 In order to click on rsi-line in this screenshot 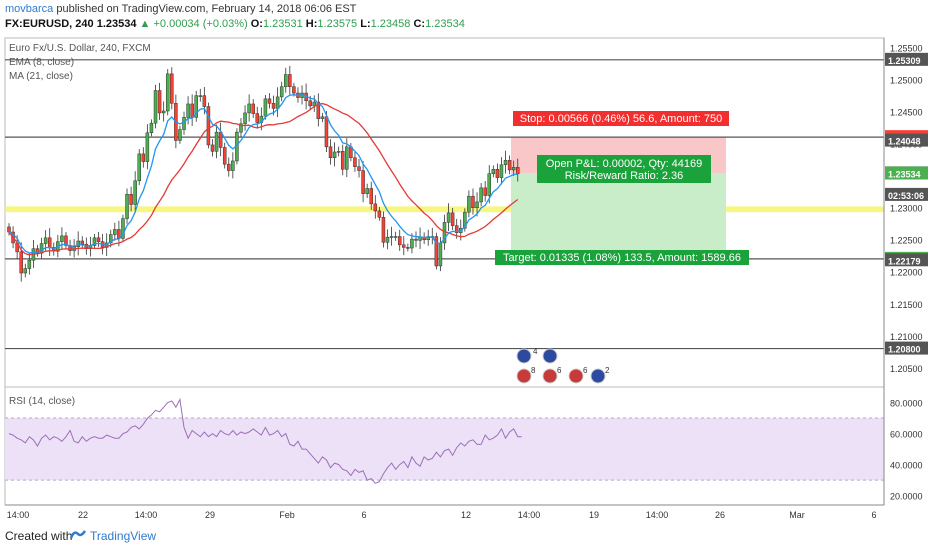, I will do `click(265, 440)`.